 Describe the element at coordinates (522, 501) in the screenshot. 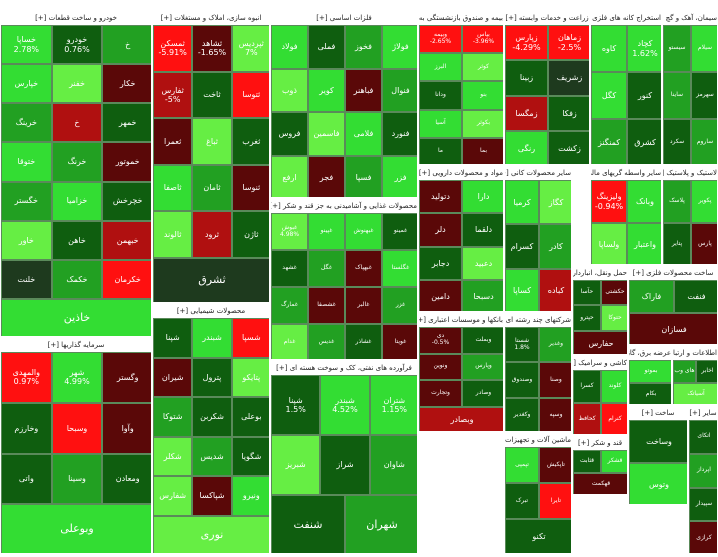

I see `stock-tile: تبرک` at that location.